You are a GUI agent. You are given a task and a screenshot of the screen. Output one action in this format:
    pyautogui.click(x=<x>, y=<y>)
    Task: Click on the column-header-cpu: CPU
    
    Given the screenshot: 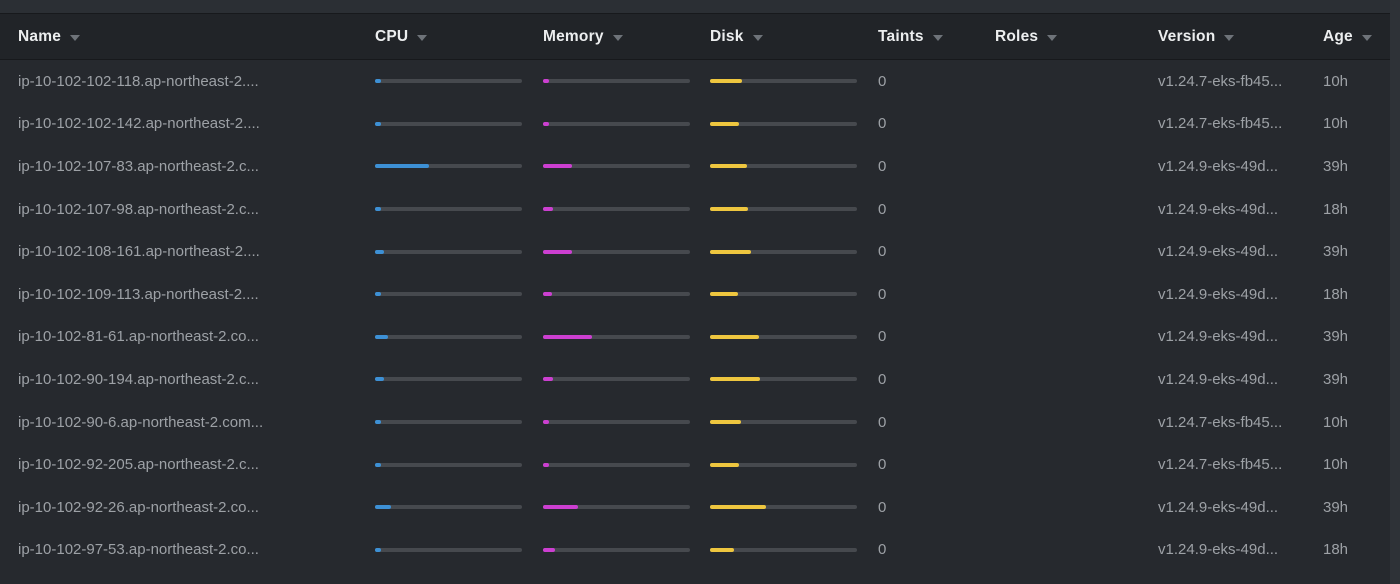 What is the action you would take?
    pyautogui.click(x=459, y=37)
    